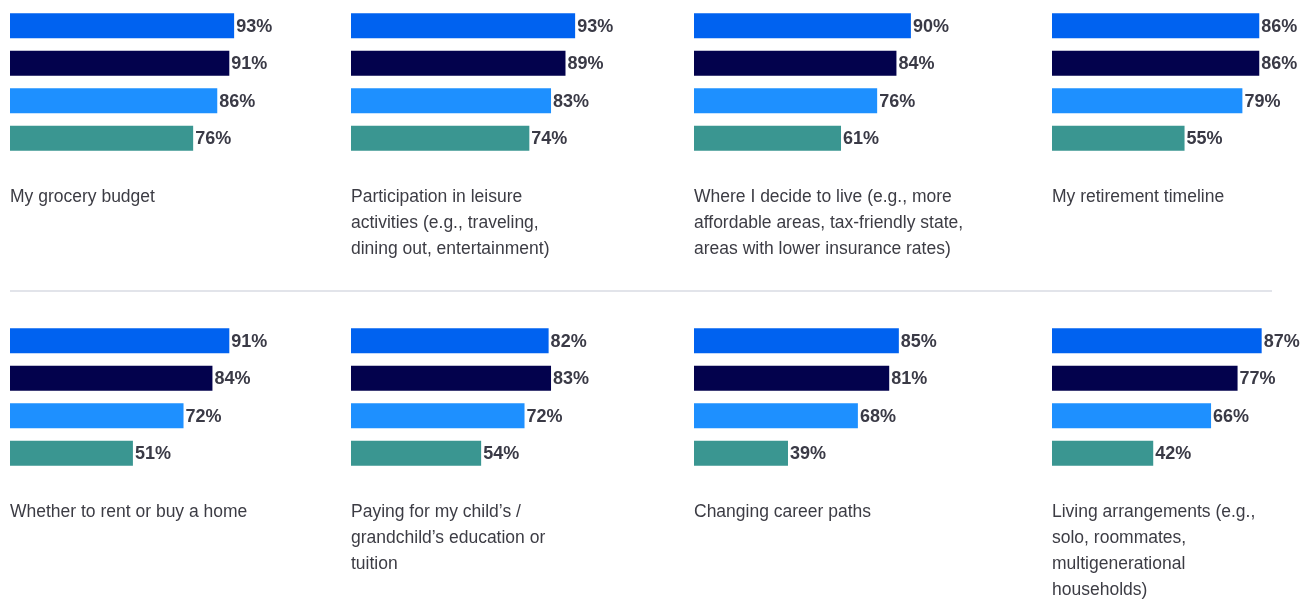 This screenshot has height=600, width=1316. What do you see at coordinates (83, 196) in the screenshot?
I see `x-axis-title: My grocery budget` at bounding box center [83, 196].